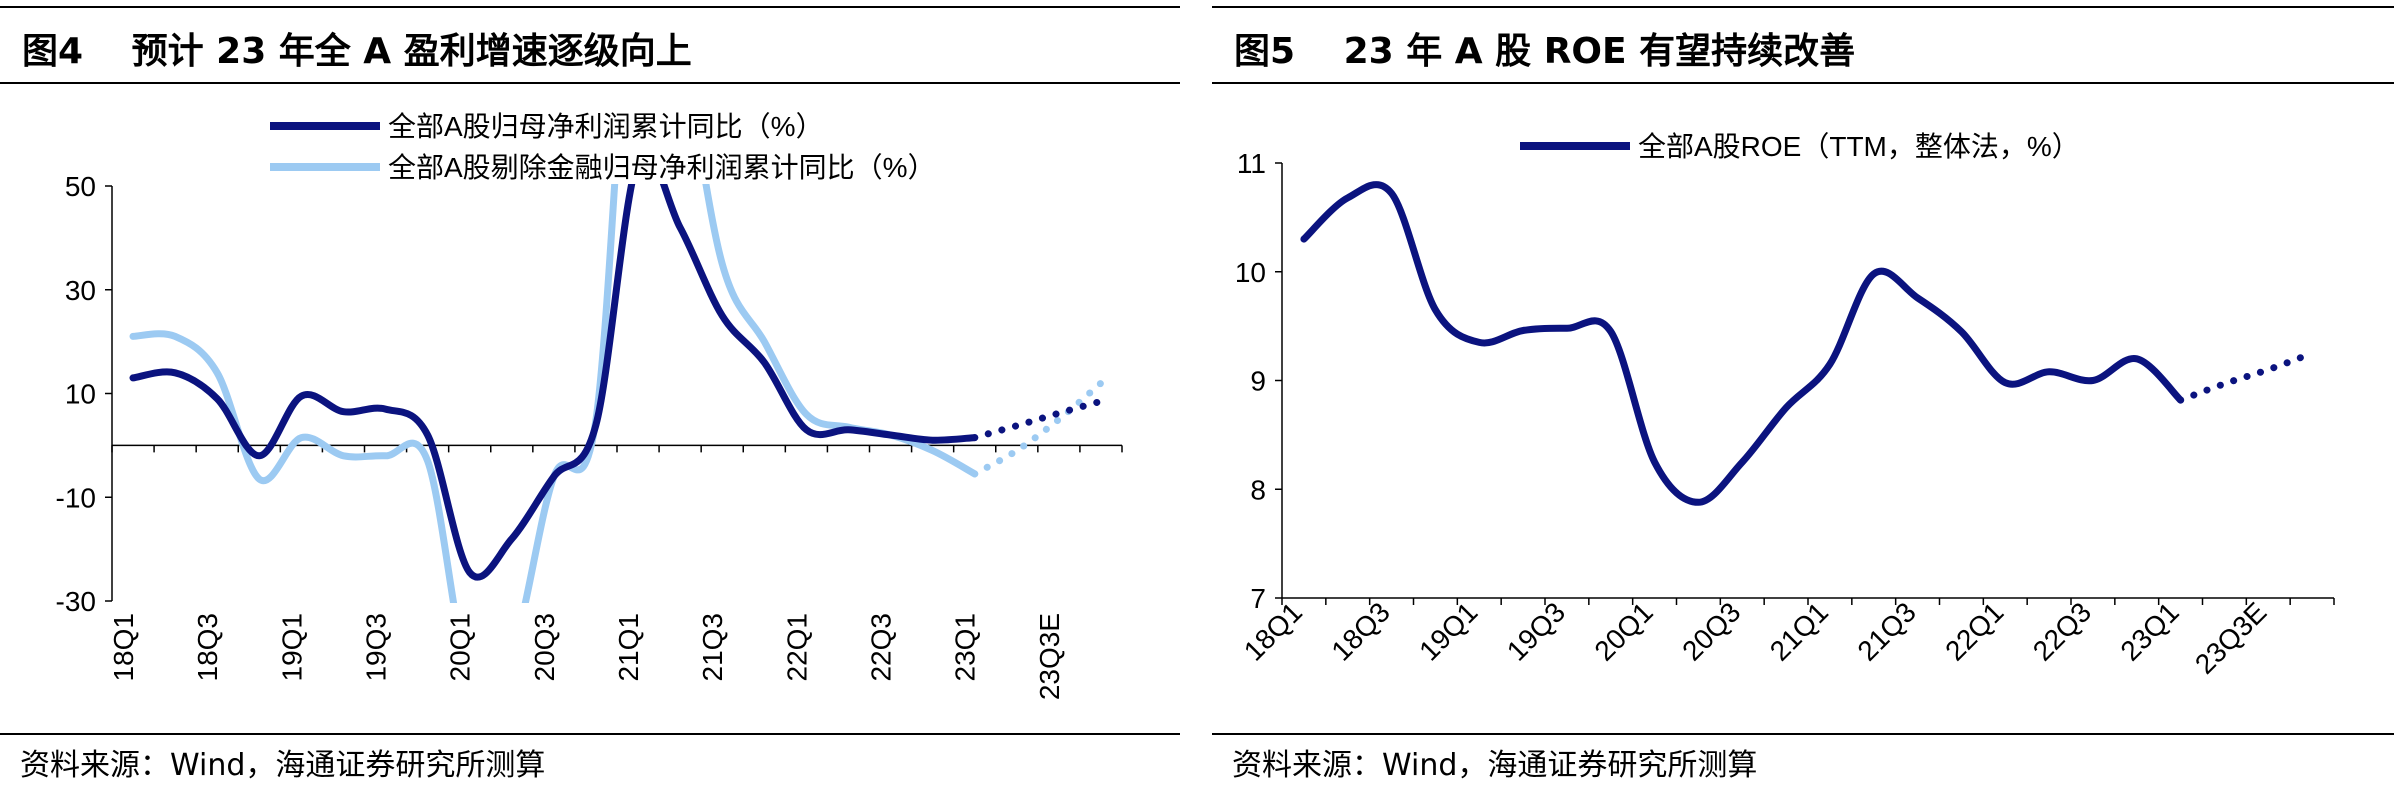 Image resolution: width=2394 pixels, height=792 pixels. What do you see at coordinates (1251, 163) in the screenshot?
I see `y-tick-label: 11` at bounding box center [1251, 163].